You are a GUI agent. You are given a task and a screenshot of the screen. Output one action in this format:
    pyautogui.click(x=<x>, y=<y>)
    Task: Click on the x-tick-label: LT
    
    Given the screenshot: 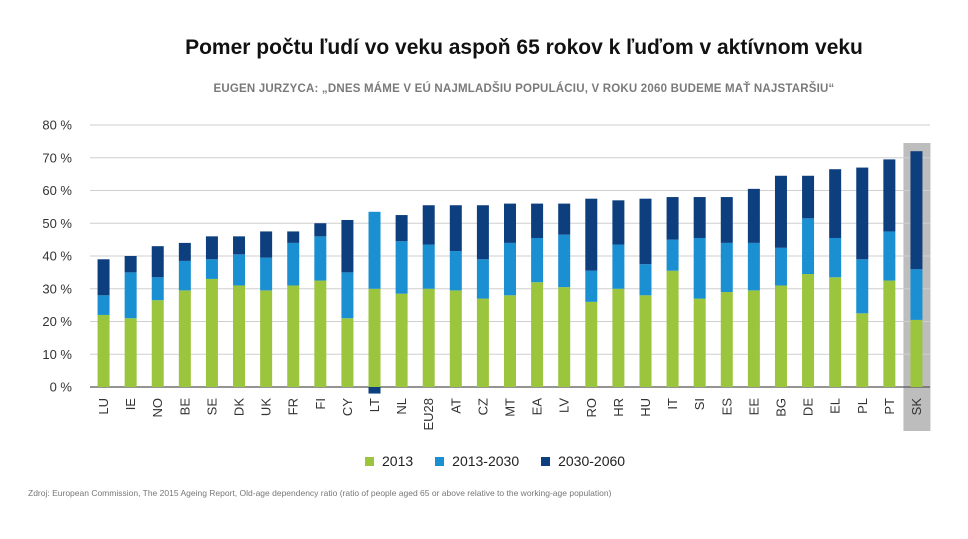 What is the action you would take?
    pyautogui.click(x=374, y=405)
    